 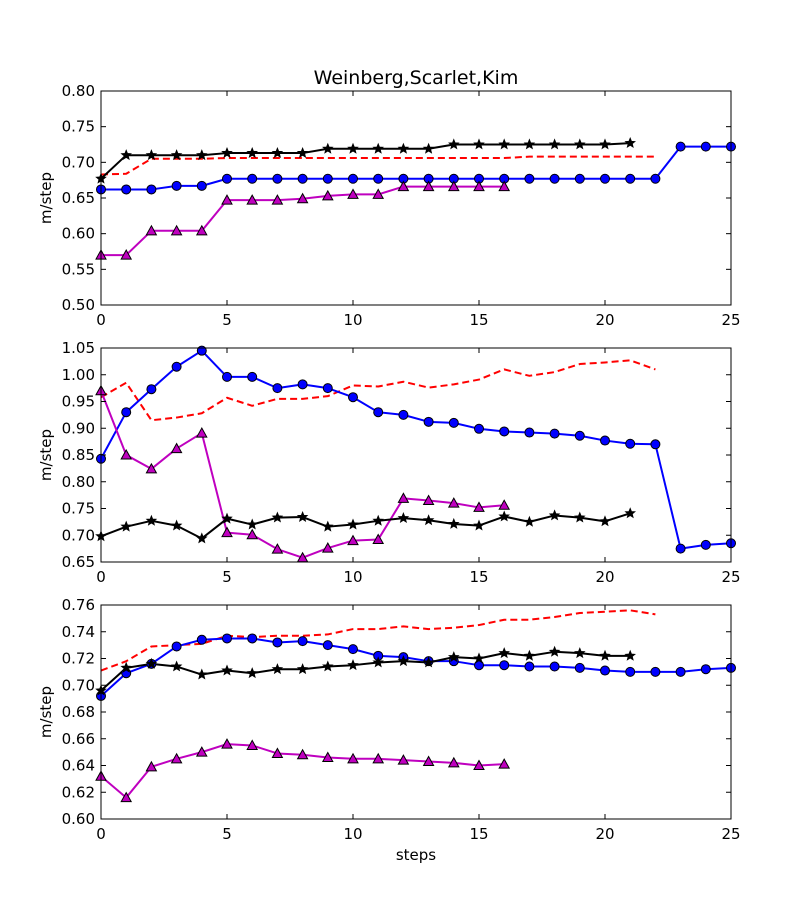 I want to click on y-tick-label: 0.62, so click(x=78, y=792).